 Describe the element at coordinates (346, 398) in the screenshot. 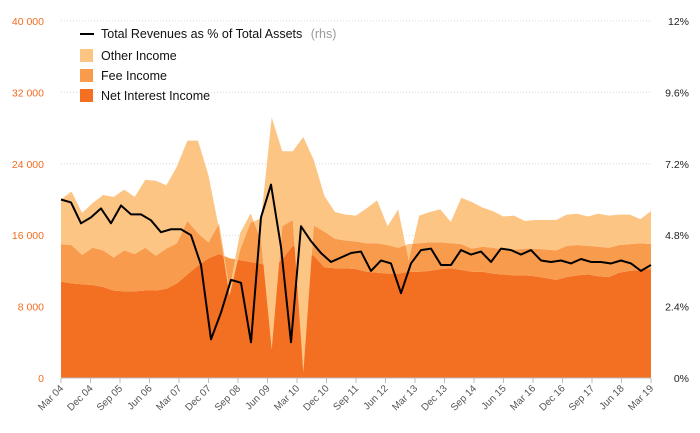

I see `x-axis-tick-label: Sep 11` at that location.